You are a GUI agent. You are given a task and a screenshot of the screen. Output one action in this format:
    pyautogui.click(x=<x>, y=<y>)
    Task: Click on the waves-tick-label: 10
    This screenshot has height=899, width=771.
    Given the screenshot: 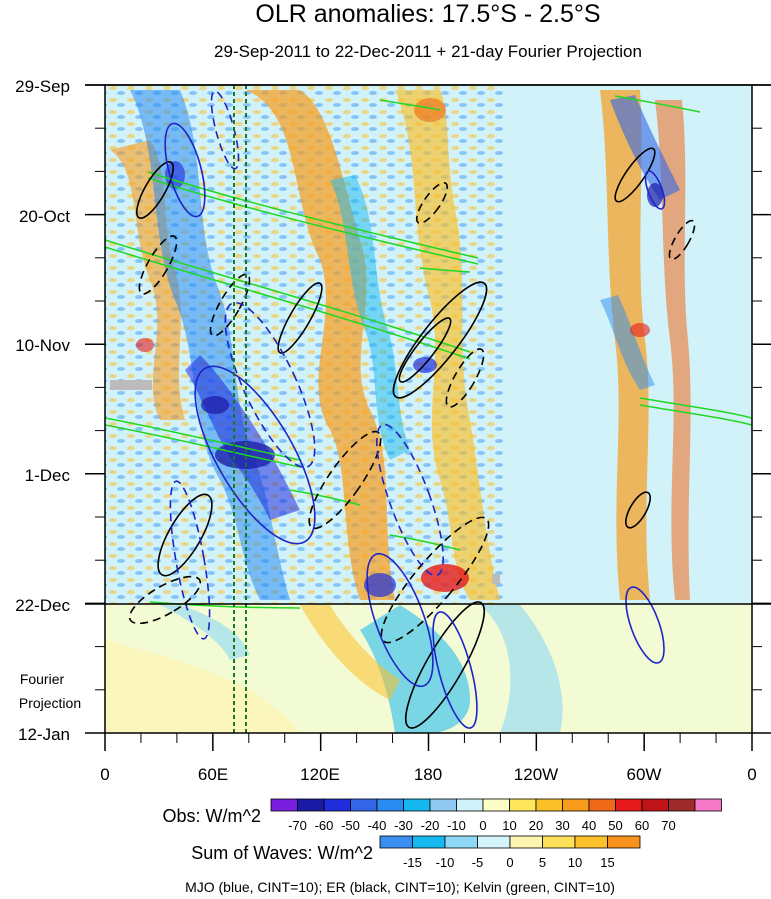 What is the action you would take?
    pyautogui.click(x=575, y=862)
    